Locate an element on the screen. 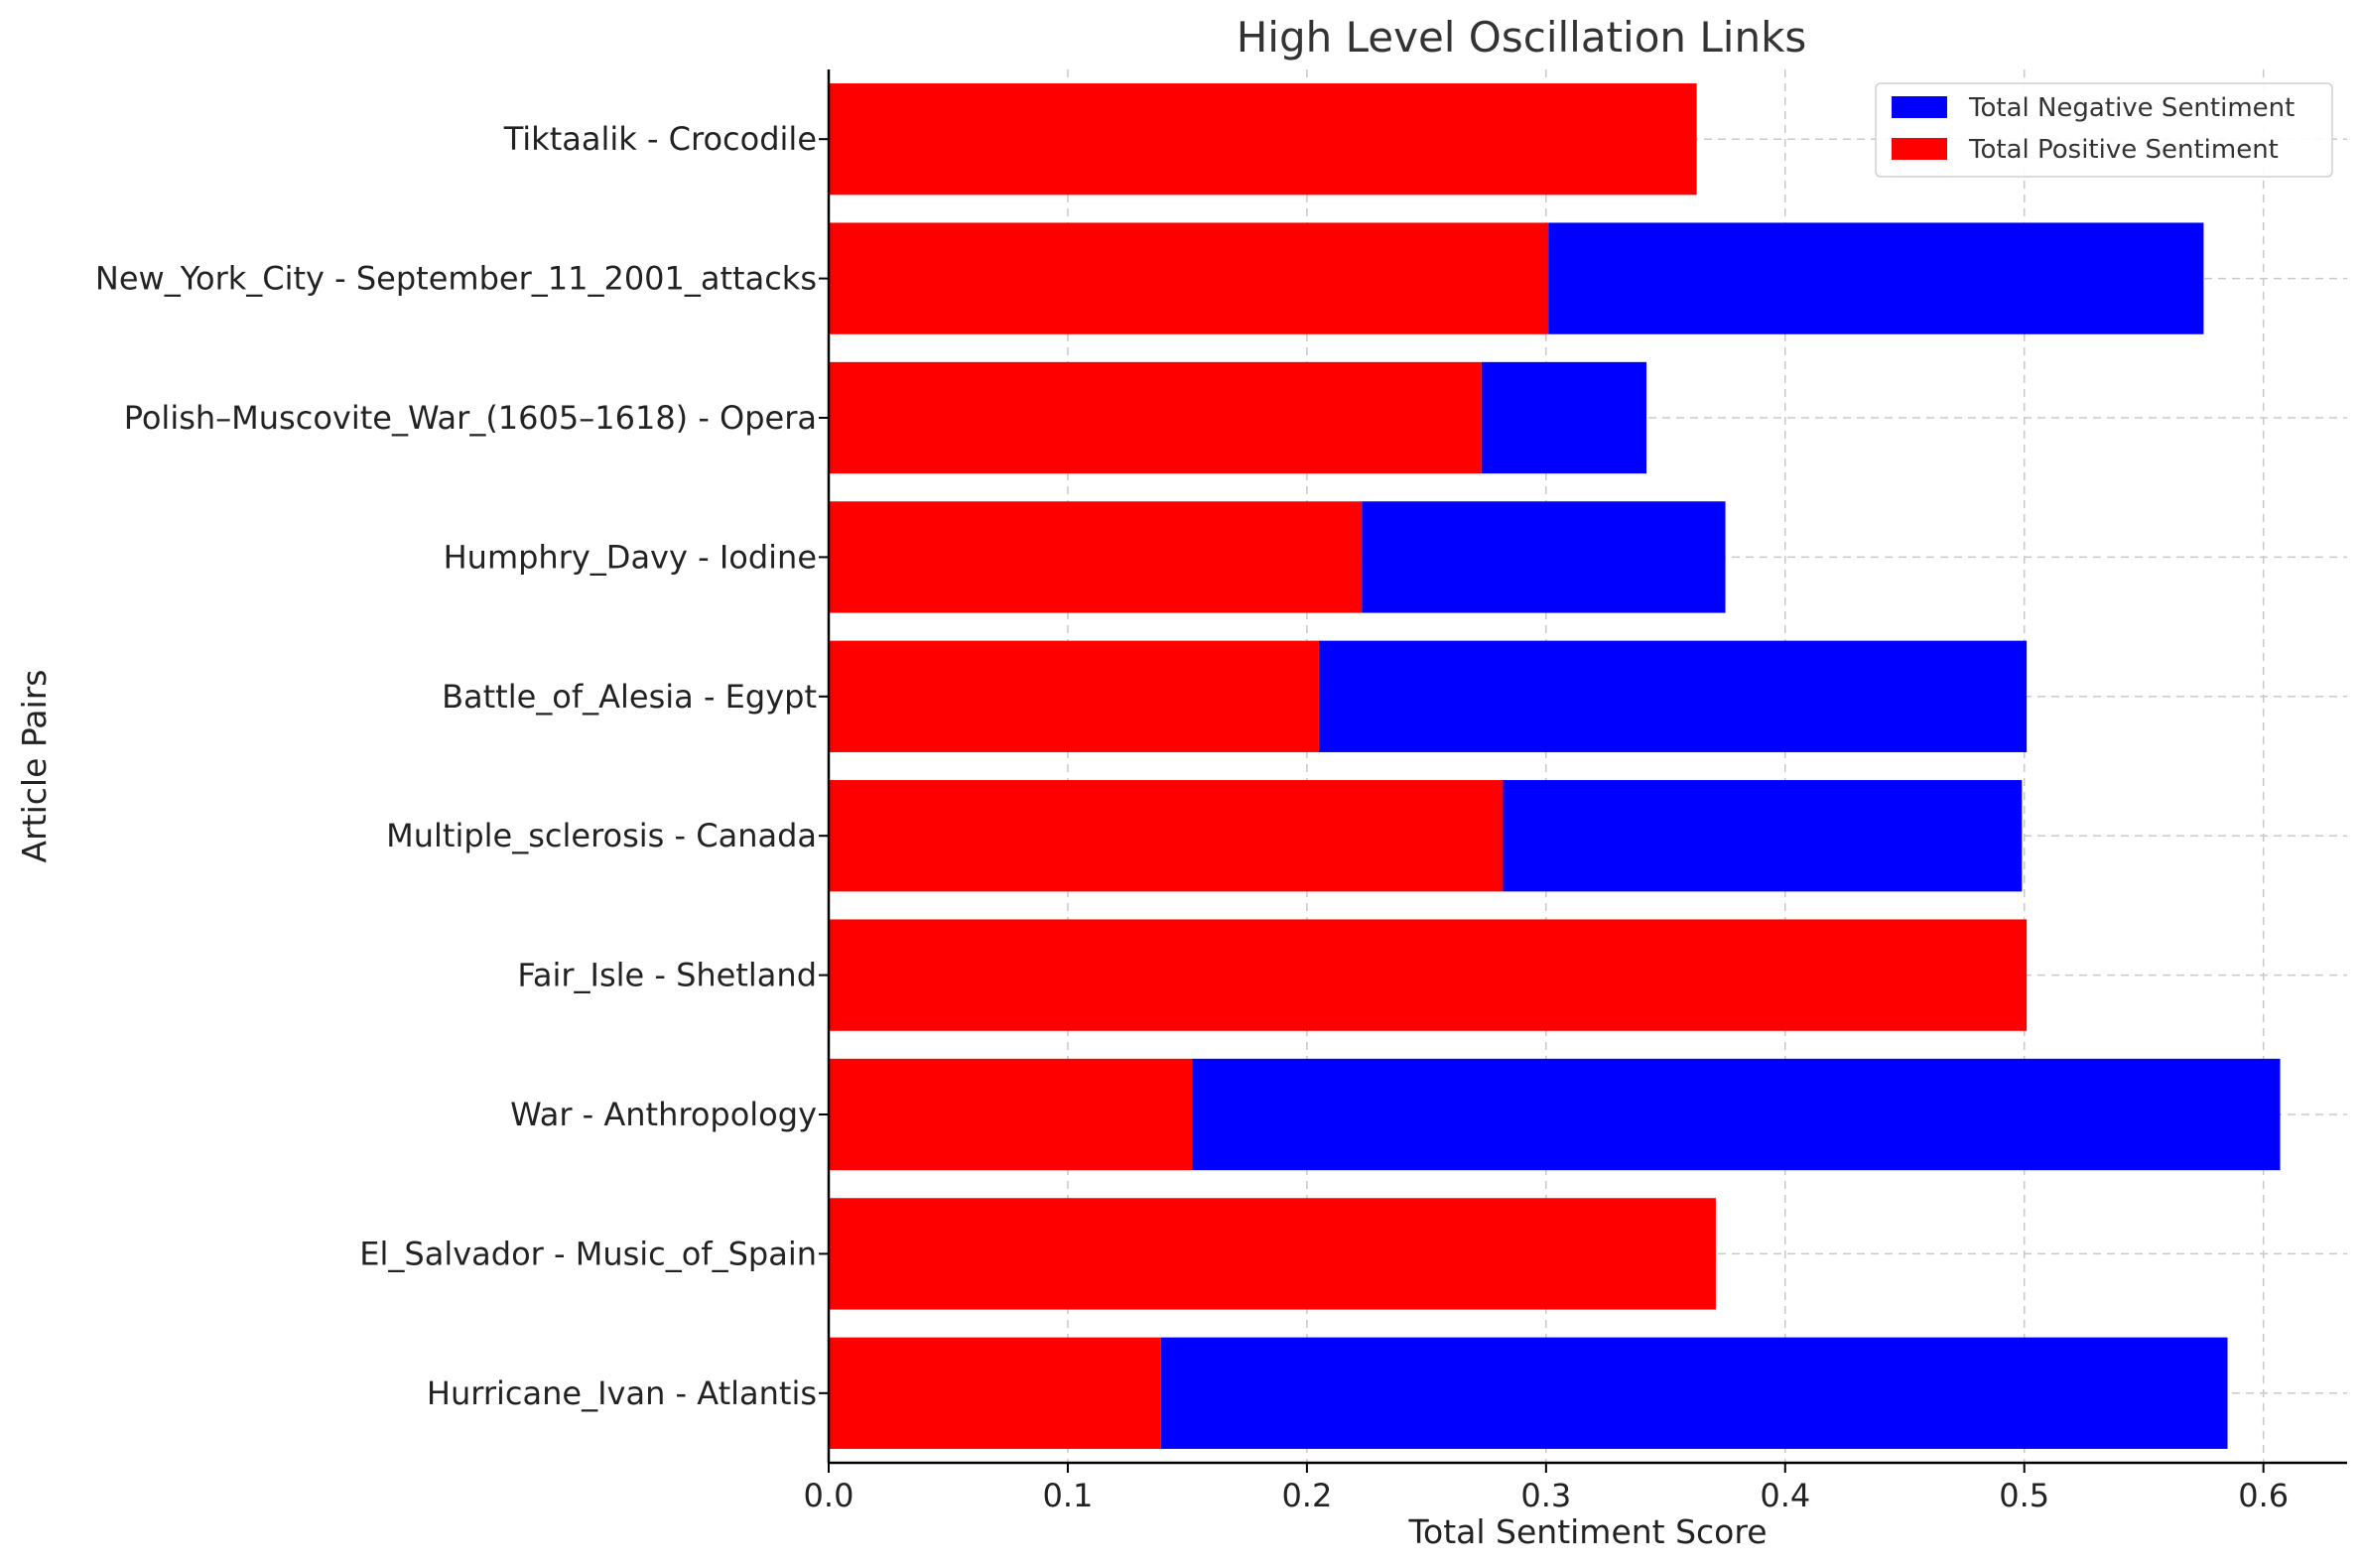  y-tick-label-9: Hurricane_Ivan - Atlantis is located at coordinates (622, 1393).